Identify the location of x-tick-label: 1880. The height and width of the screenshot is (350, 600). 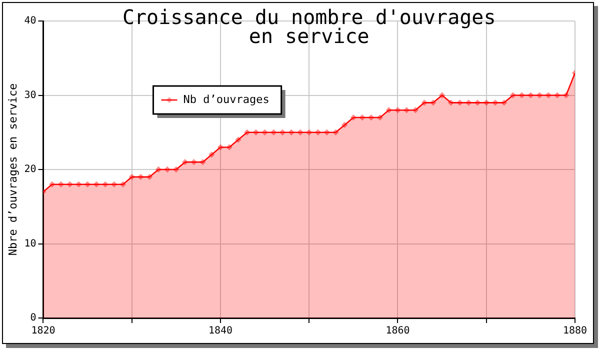
(575, 331).